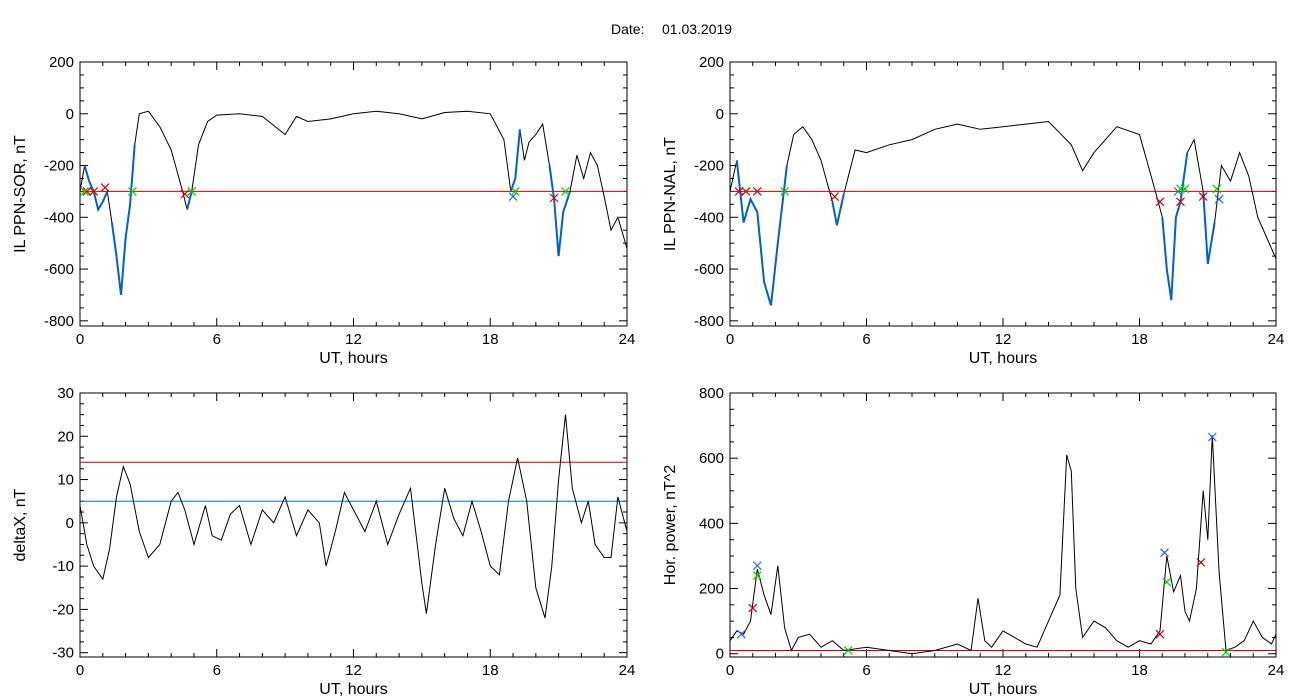  What do you see at coordinates (711, 458) in the screenshot?
I see `y-tick-label: 600` at bounding box center [711, 458].